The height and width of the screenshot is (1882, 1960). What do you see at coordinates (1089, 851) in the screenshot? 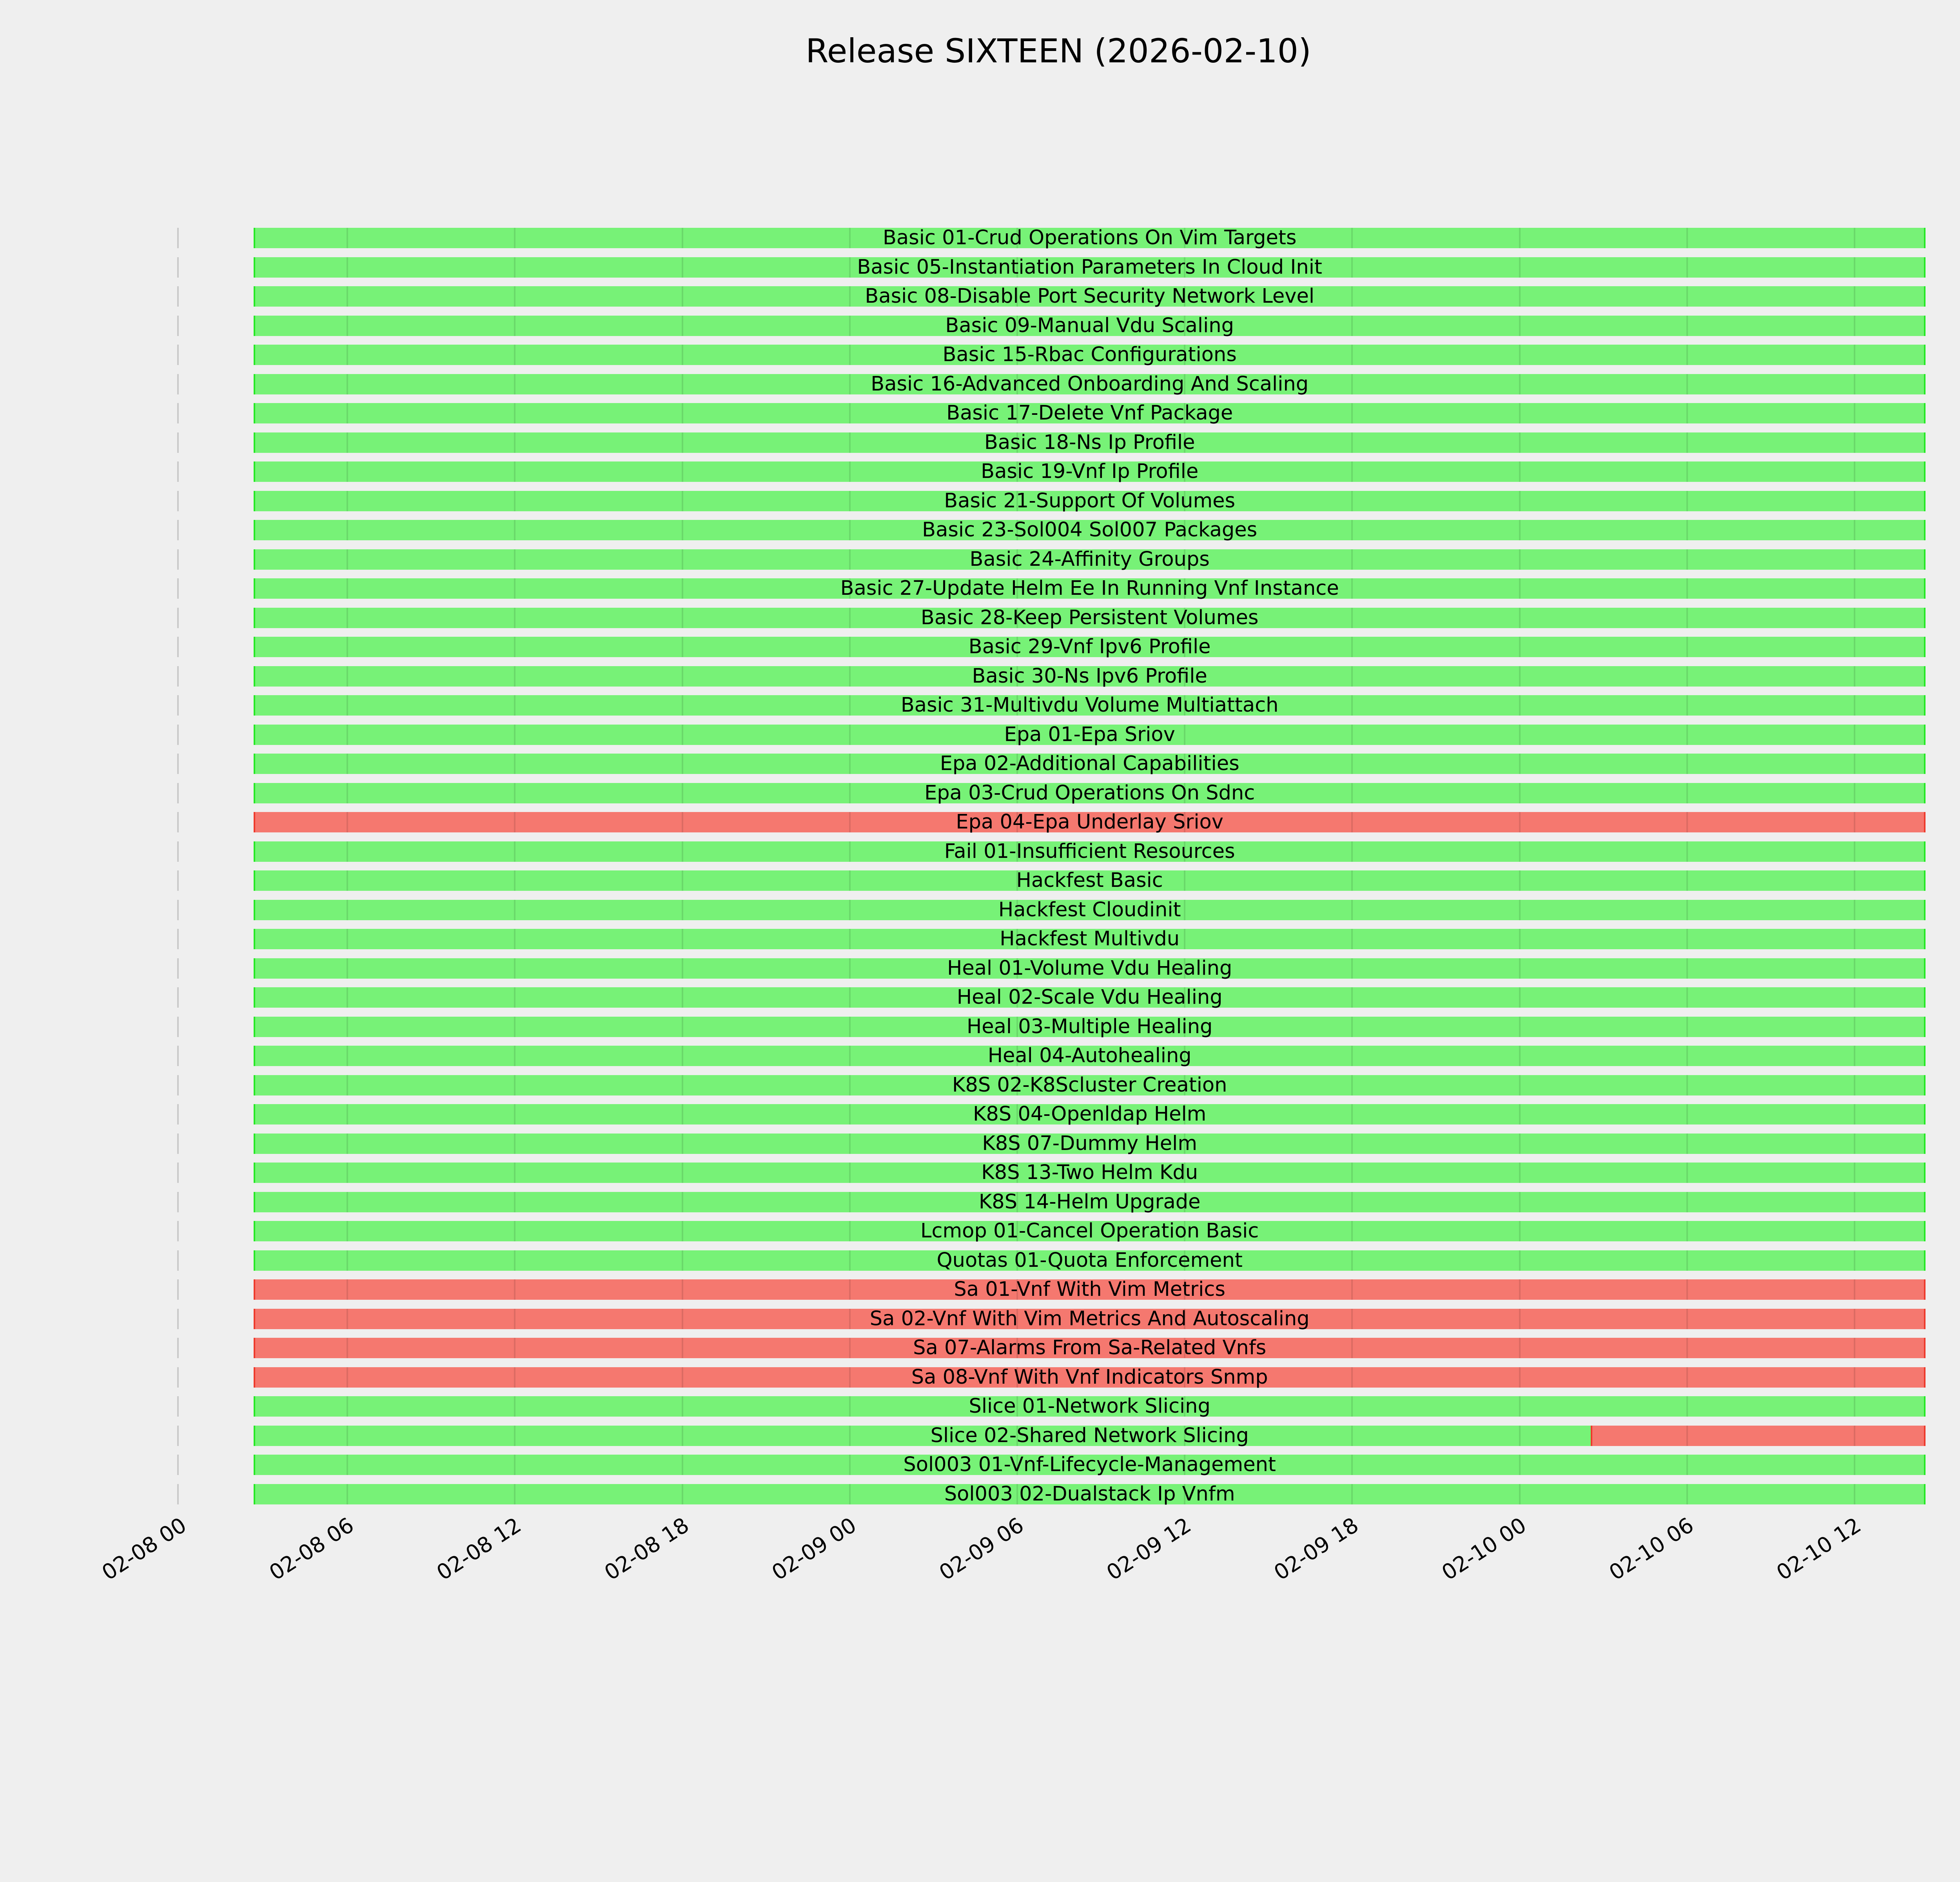
I see `task-label: Fail 01-Insufficient Resources` at bounding box center [1089, 851].